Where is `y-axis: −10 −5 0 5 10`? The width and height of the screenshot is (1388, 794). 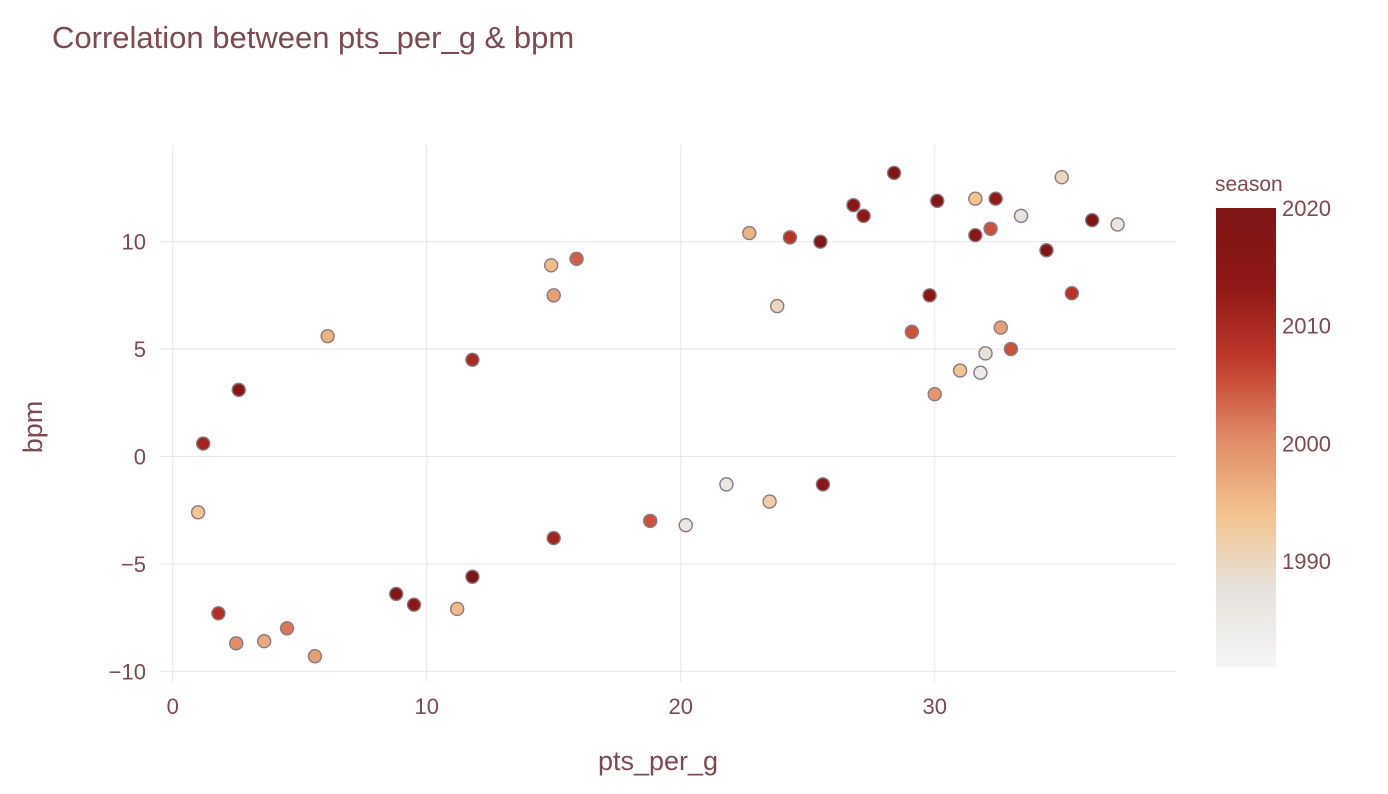
y-axis: −10 −5 0 5 10 is located at coordinates (127, 457).